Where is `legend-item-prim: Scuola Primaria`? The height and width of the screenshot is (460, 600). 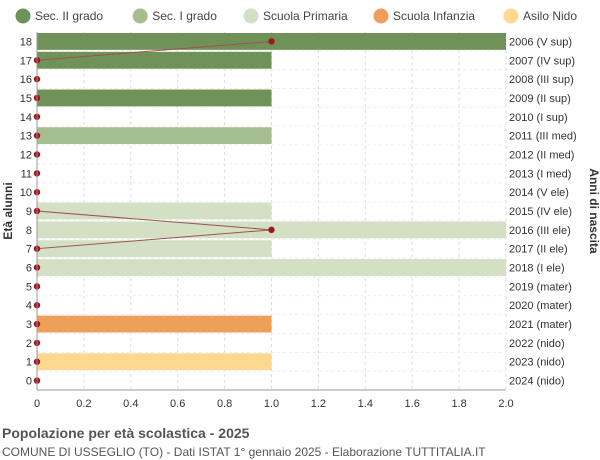 legend-item-prim: Scuola Primaria is located at coordinates (296, 16).